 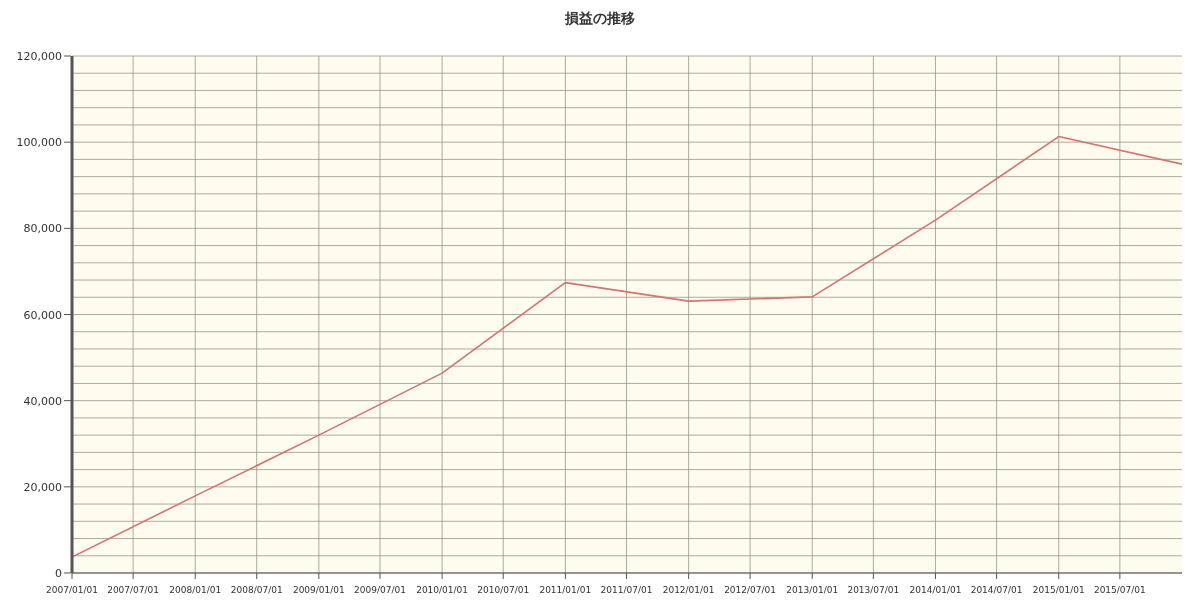 I want to click on x-tick-label: 2015/01/01, so click(x=1058, y=590).